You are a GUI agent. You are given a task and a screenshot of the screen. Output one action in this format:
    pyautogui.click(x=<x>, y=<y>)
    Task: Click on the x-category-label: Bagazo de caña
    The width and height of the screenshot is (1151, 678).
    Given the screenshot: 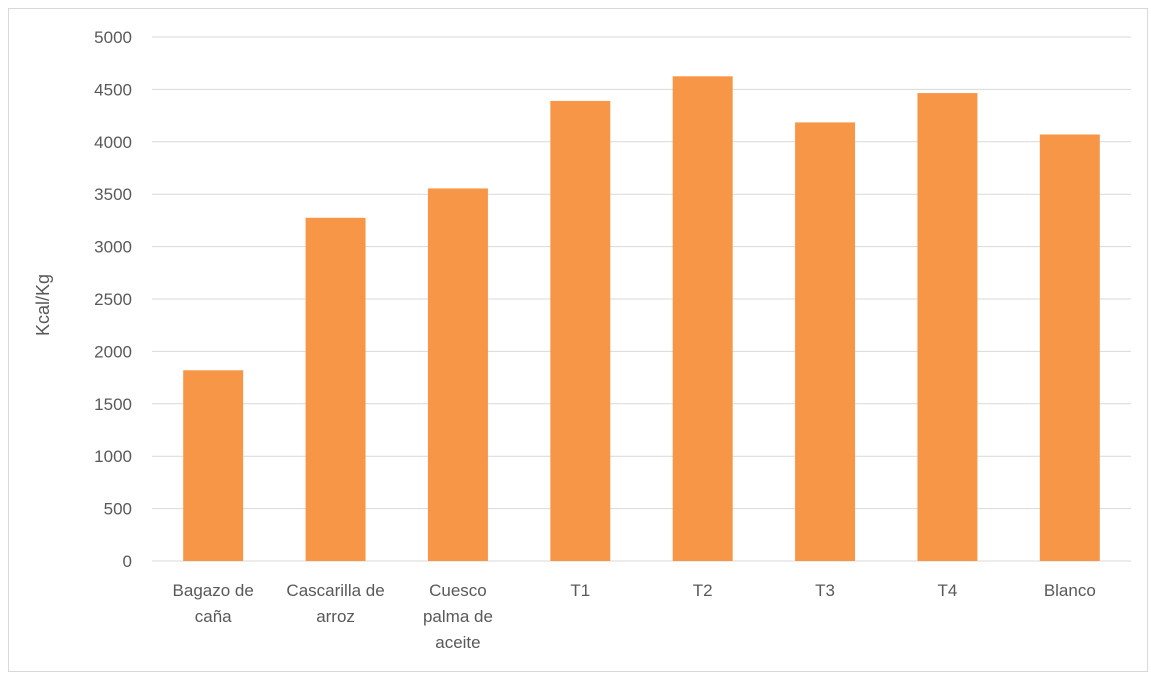 What is the action you would take?
    pyautogui.click(x=213, y=603)
    